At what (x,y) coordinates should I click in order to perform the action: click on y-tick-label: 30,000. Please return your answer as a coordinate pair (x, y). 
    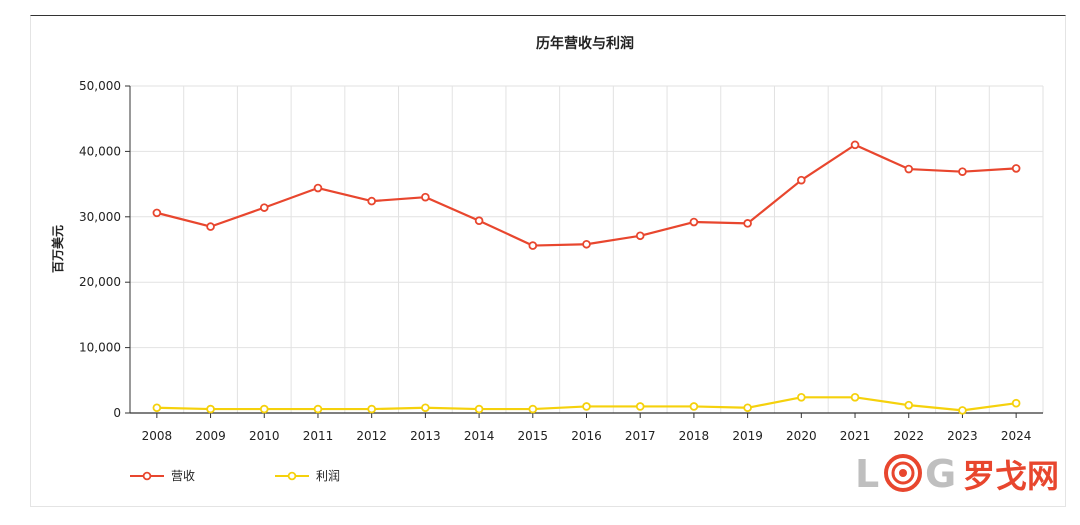
    Looking at the image, I should click on (100, 217).